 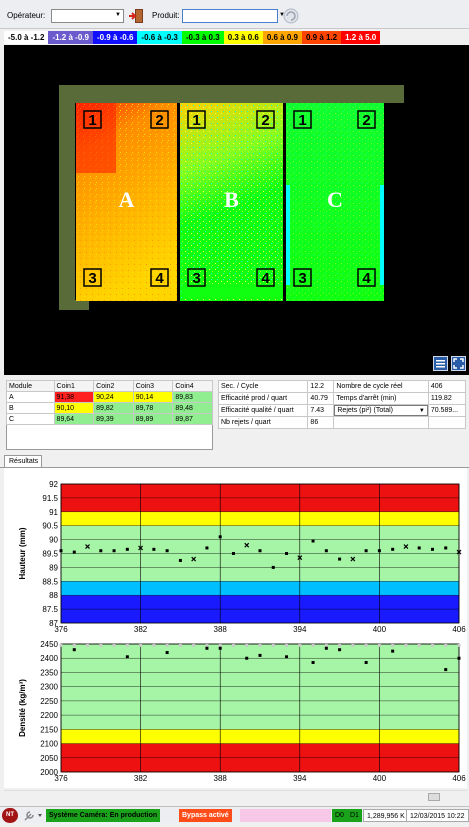 I want to click on table-cell: 89,89, so click(x=153, y=419).